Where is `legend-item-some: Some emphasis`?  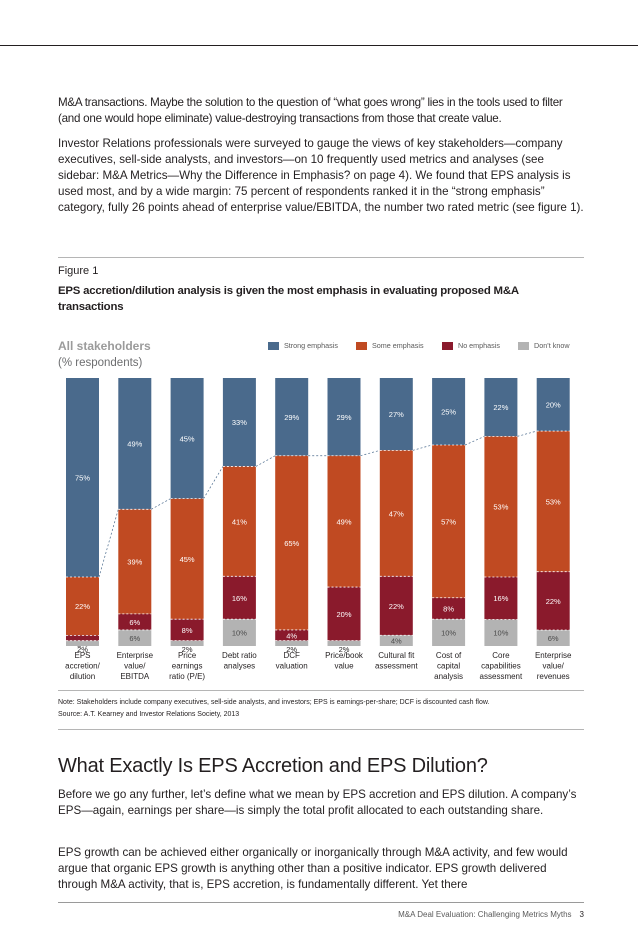 legend-item-some: Some emphasis is located at coordinates (390, 345).